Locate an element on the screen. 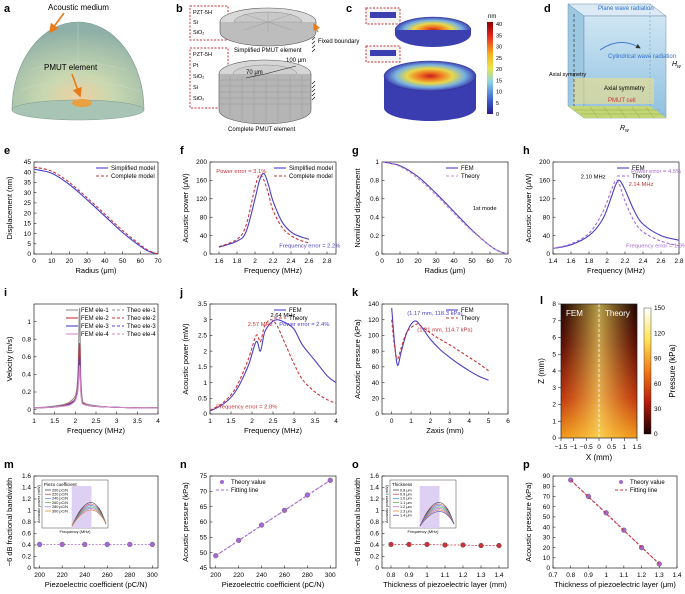  x-tick-label: 6 is located at coordinates (508, 421).